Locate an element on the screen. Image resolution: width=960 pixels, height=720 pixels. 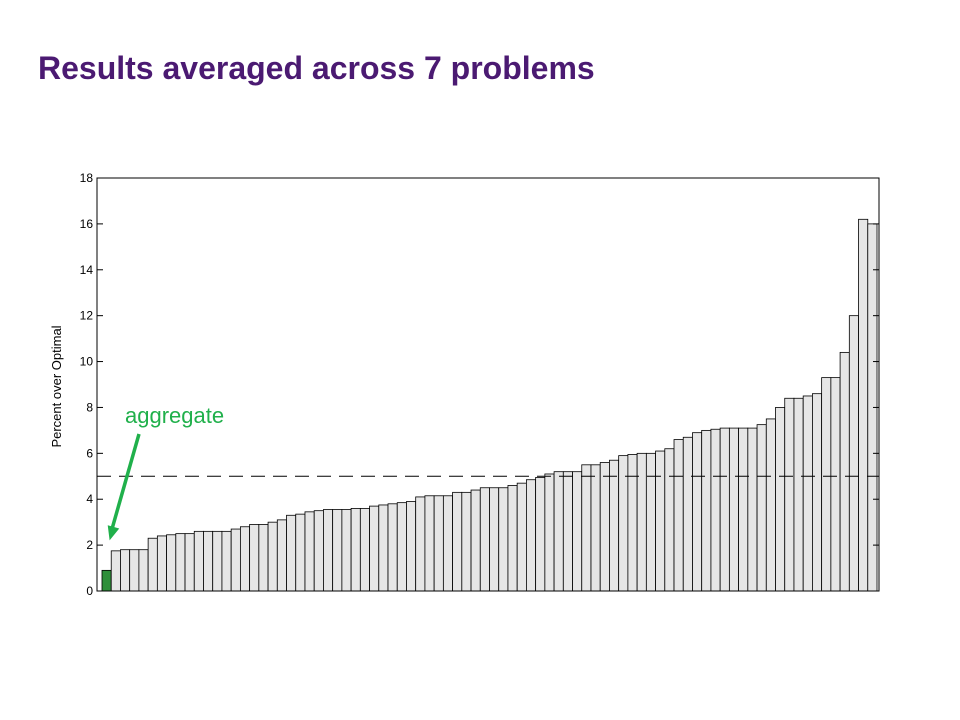
y-tick-label: 18 is located at coordinates (87, 178).